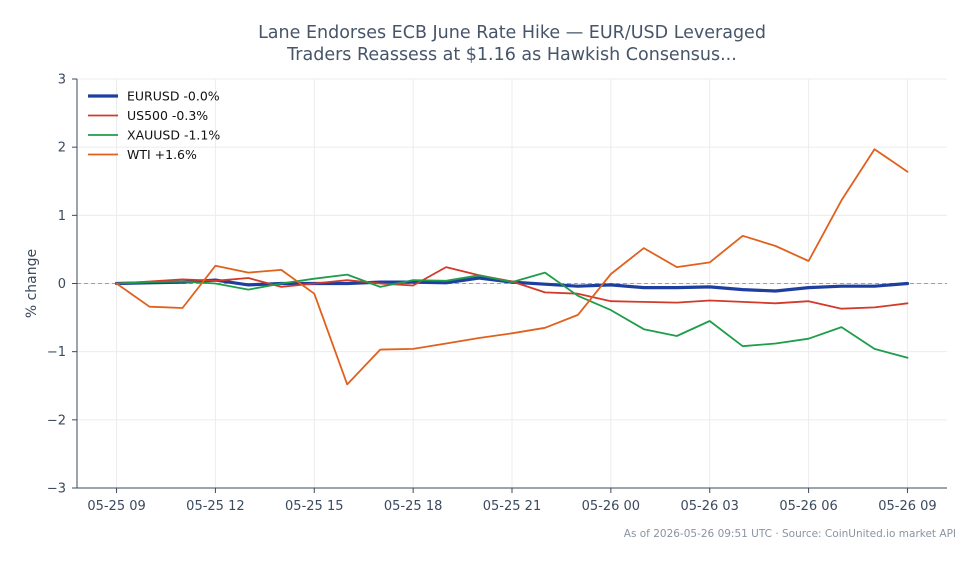 This screenshot has width=979, height=564. Describe the element at coordinates (173, 96) in the screenshot. I see `legend-label-0: EURUSD -0.0%` at that location.